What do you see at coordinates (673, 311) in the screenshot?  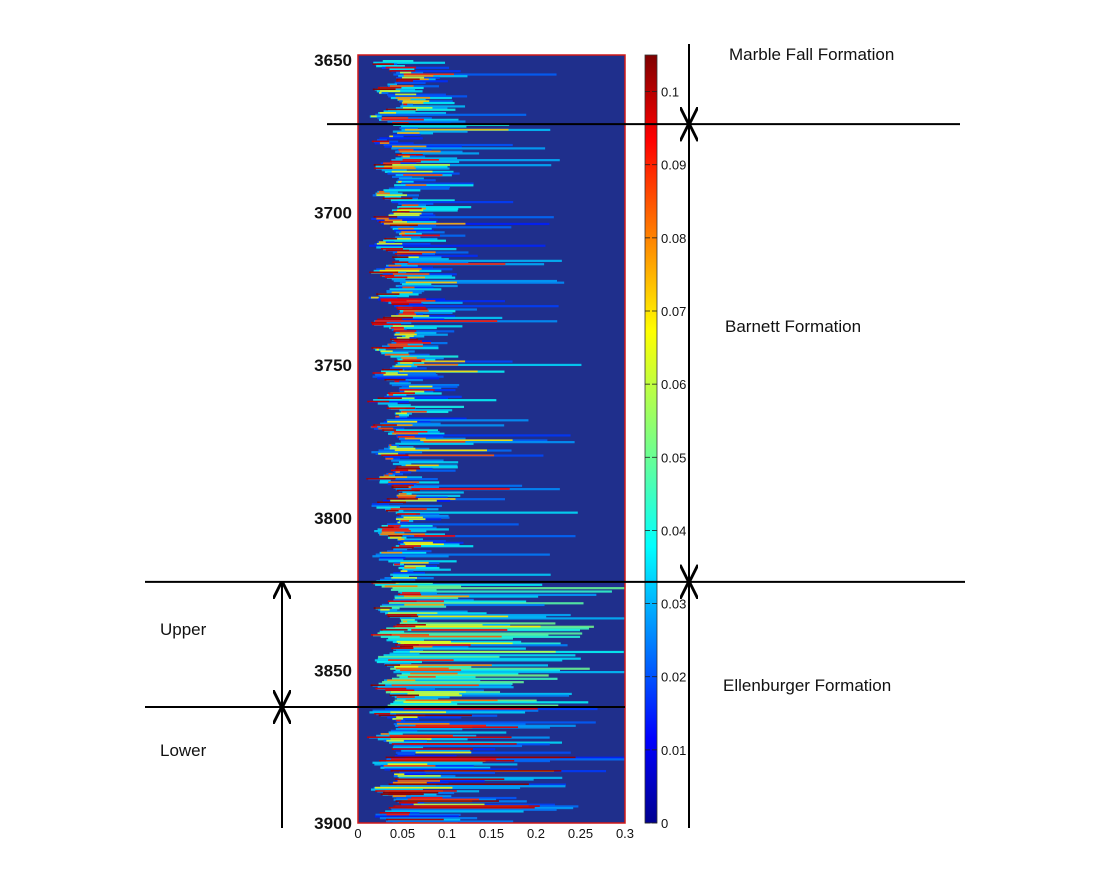 I see `colorbar-tick-label: 0.07` at bounding box center [673, 311].